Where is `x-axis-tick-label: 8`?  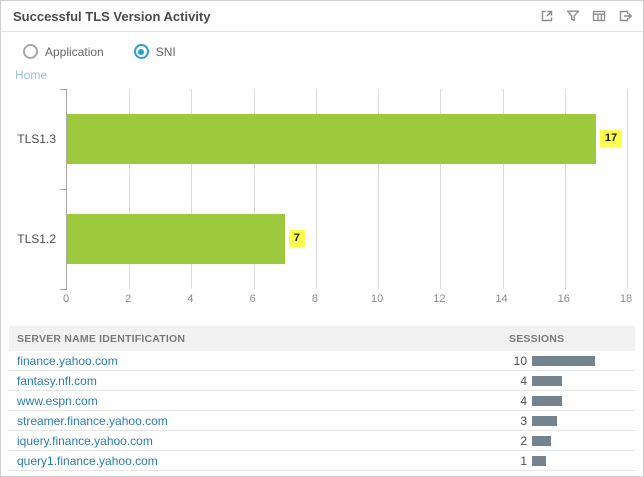
x-axis-tick-label: 8 is located at coordinates (314, 299).